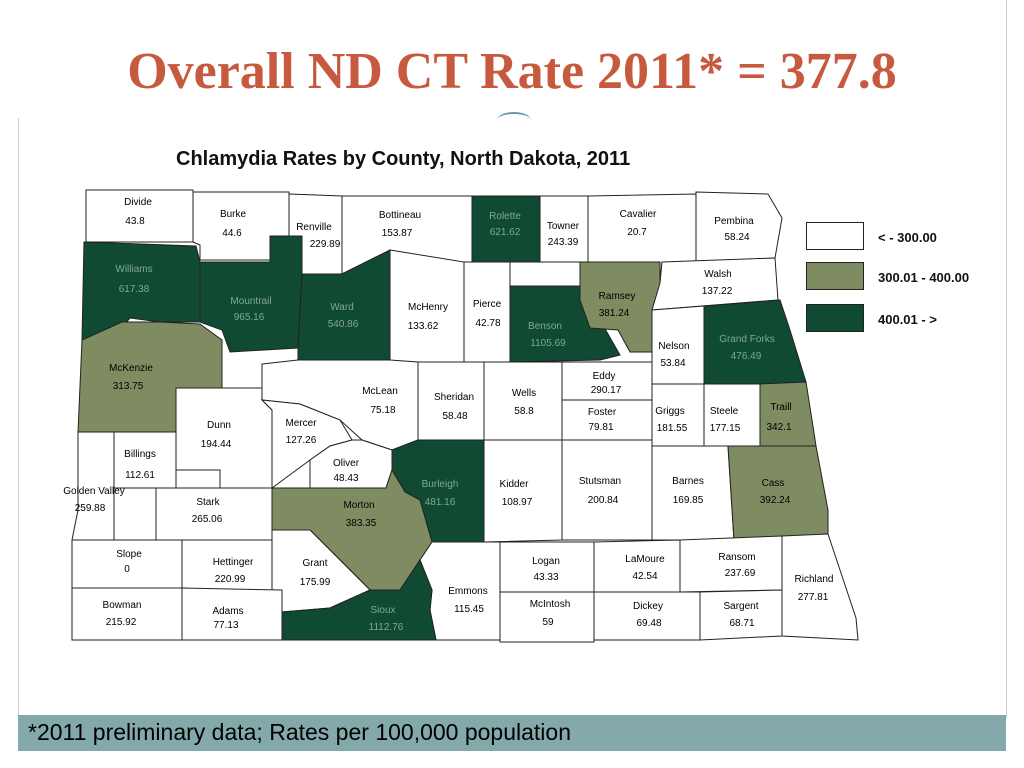  I want to click on county-name-sheridan: Sheridan, so click(454, 397).